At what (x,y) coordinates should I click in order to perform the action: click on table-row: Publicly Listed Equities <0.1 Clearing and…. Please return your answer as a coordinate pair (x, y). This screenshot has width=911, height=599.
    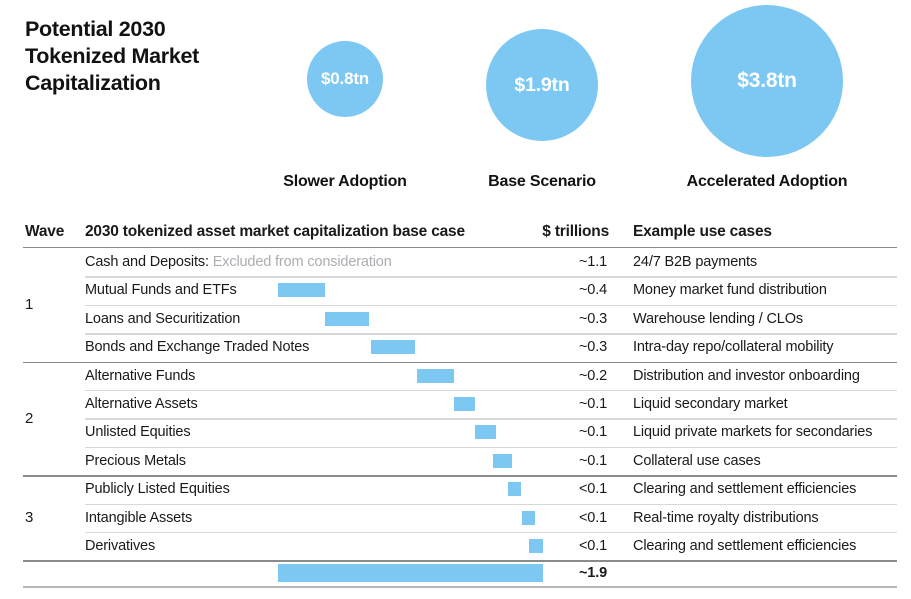
    Looking at the image, I should click on (460, 489).